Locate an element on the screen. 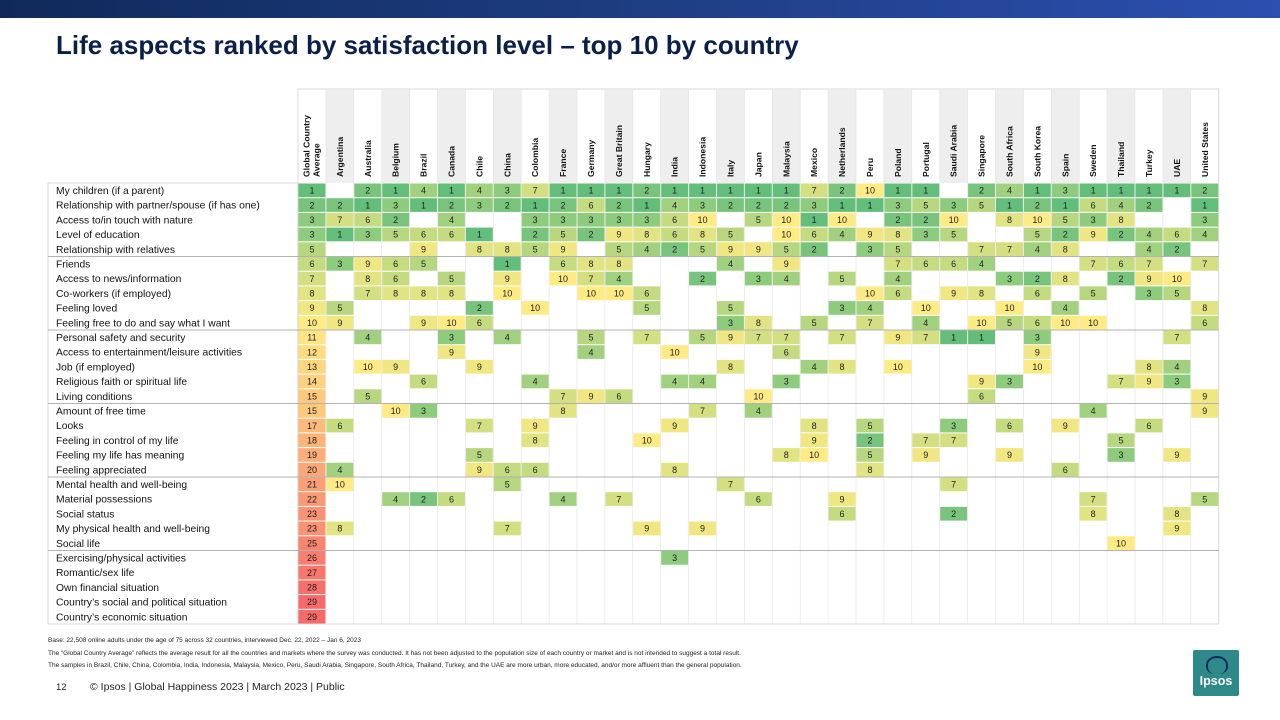 Image resolution: width=1280 pixels, height=720 pixels. column-label-group: UAE is located at coordinates (1177, 168).